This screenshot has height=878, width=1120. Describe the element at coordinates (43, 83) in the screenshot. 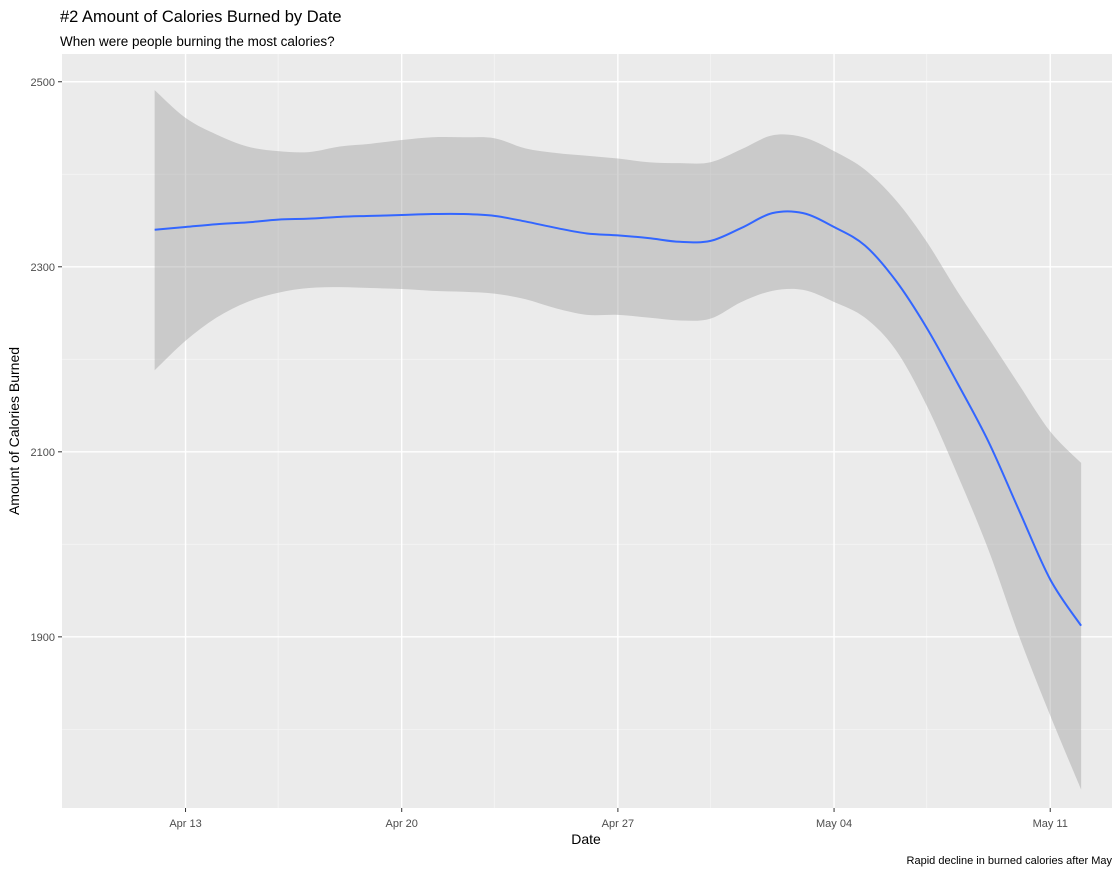

I see `y-tick-label: 2500` at that location.